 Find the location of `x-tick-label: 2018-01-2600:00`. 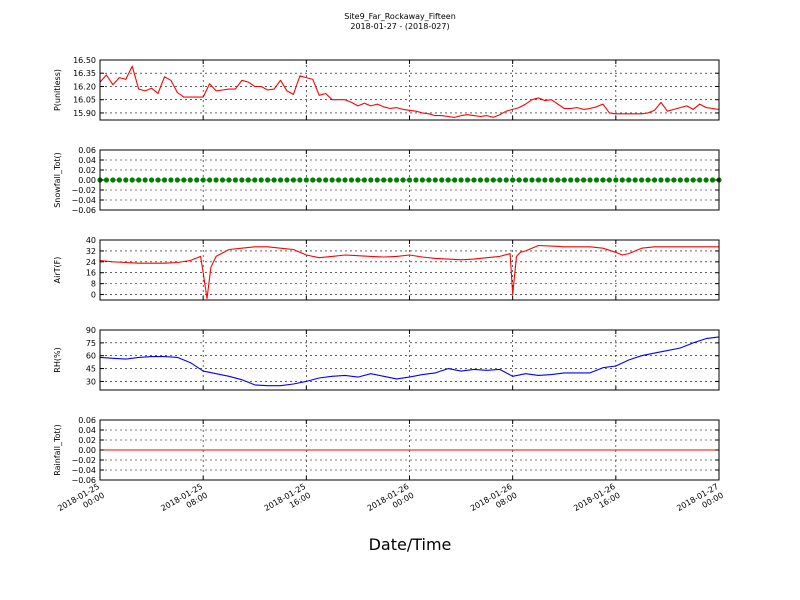

x-tick-label: 2018-01-2600:00 is located at coordinates (391, 502).